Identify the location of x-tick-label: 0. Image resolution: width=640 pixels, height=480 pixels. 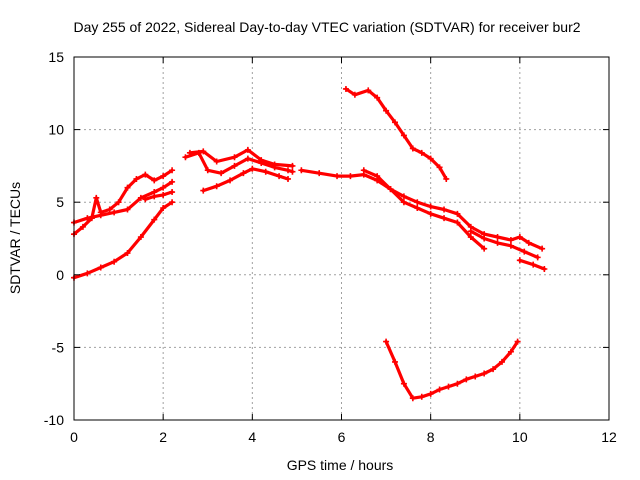
(74, 437).